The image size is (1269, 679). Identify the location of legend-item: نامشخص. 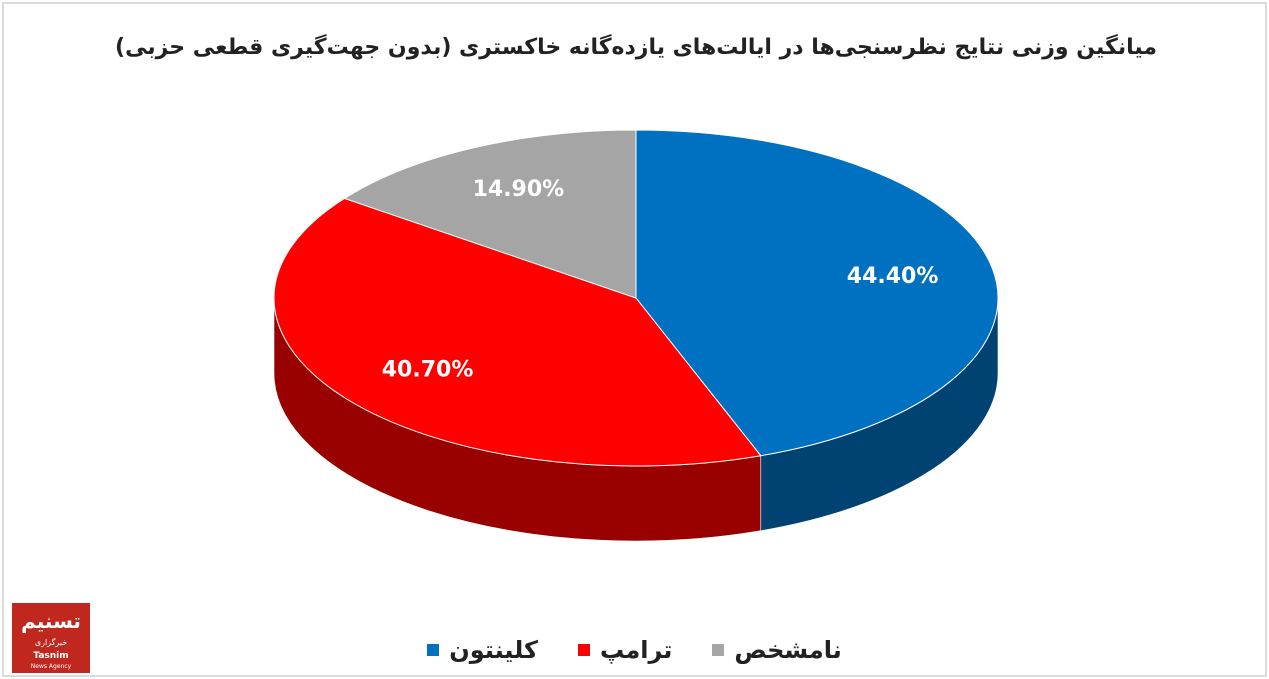
(777, 650).